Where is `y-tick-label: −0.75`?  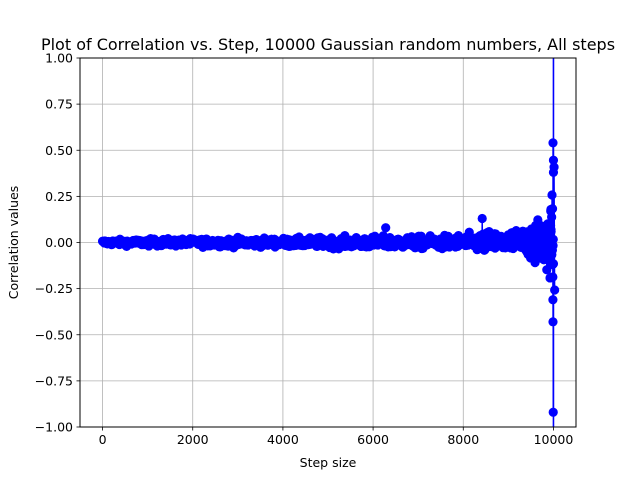 y-tick-label: −0.75 is located at coordinates (54, 380).